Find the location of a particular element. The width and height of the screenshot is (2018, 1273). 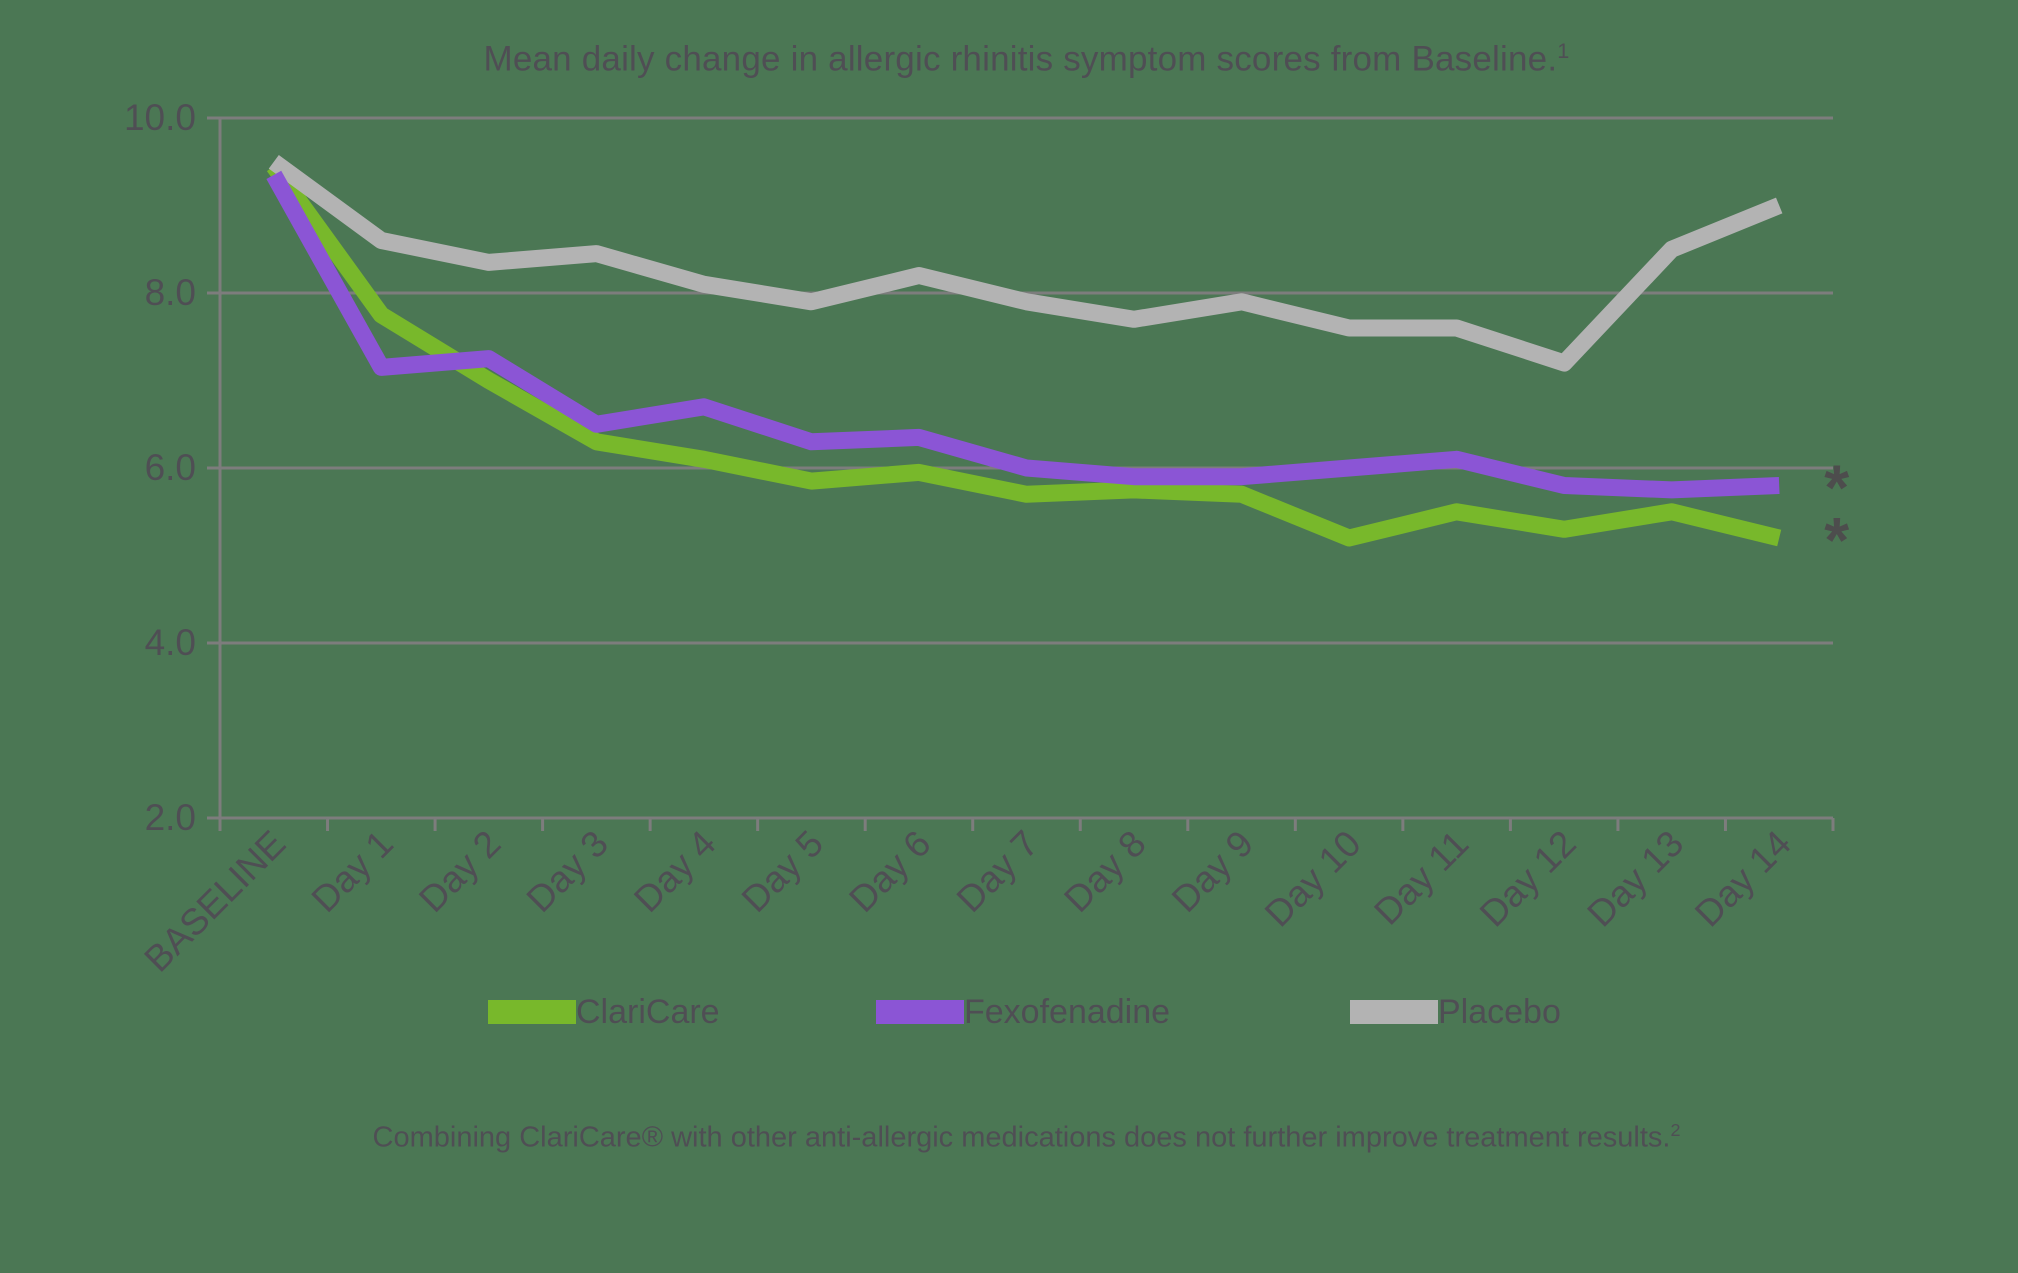

y-axis-label: 8.0 is located at coordinates (170, 292).